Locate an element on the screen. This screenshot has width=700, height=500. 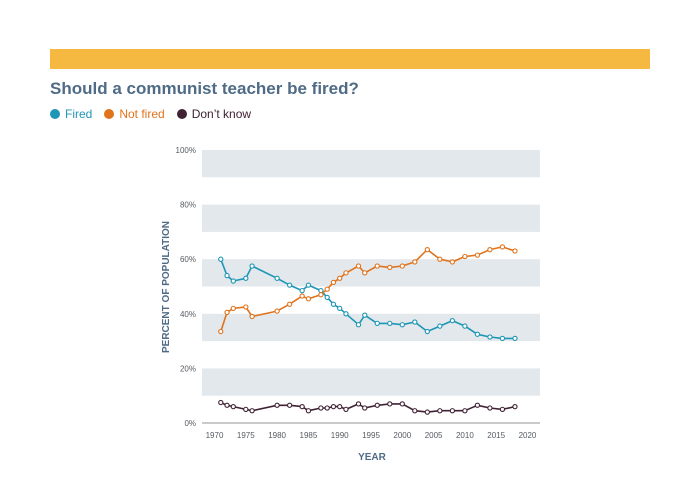
legend-label-not-fired: Not fired is located at coordinates (142, 114).